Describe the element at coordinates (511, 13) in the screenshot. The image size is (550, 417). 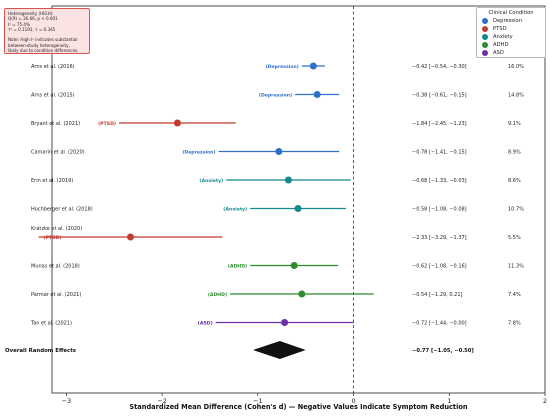
I see `legend-title: Clinical Condition` at that location.